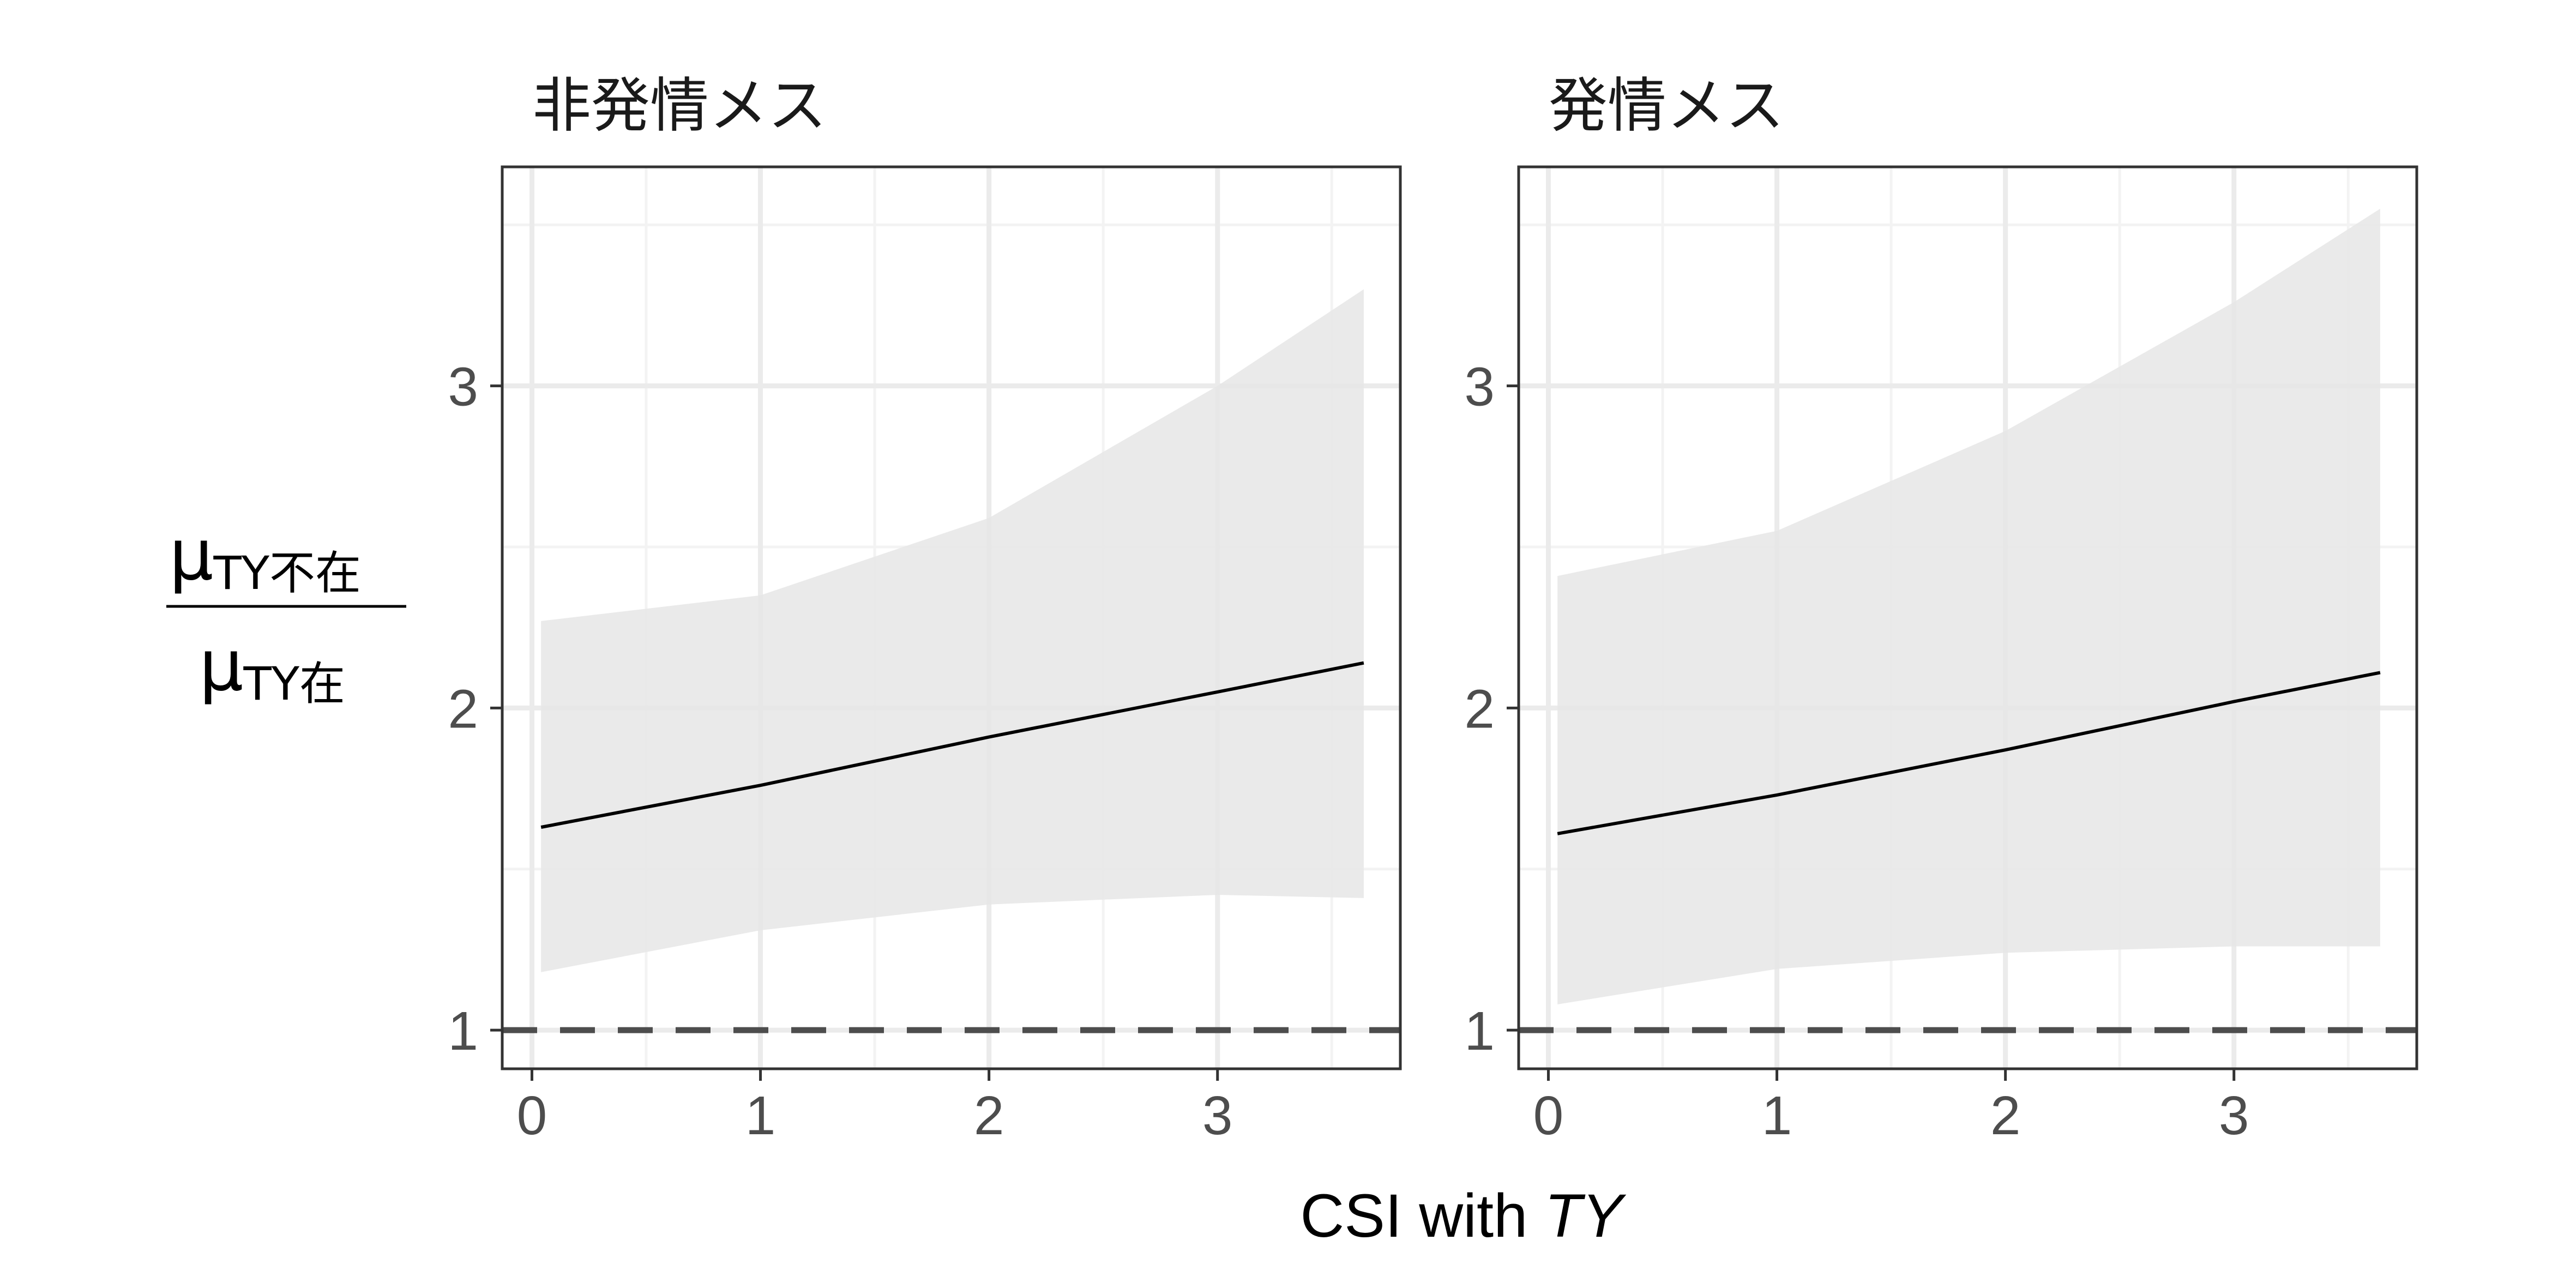  What do you see at coordinates (287, 573) in the screenshot?
I see `y-axis-numerator-sub: TY不在` at bounding box center [287, 573].